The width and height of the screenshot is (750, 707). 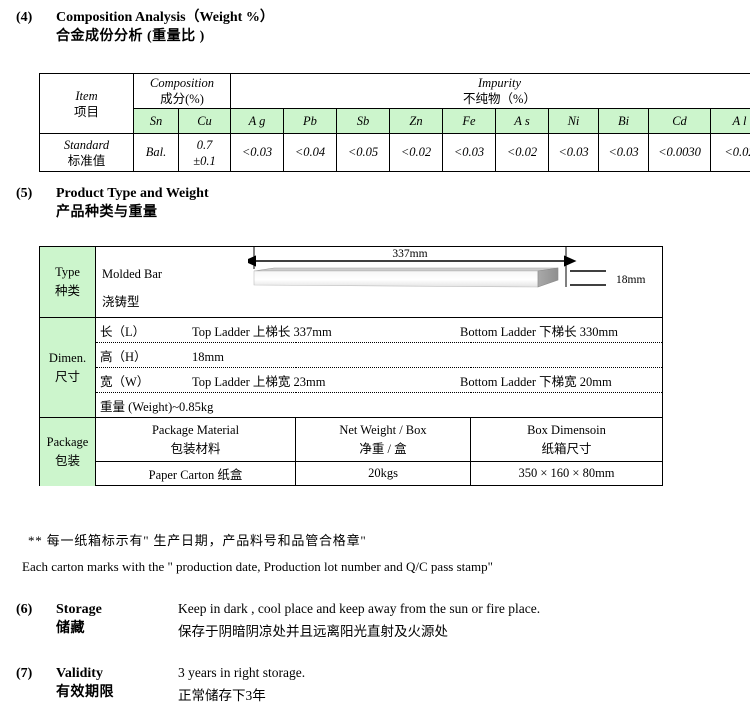 What do you see at coordinates (539, 331) in the screenshot?
I see `dimension-length-bottom: Bottom Ladder 下梯长 330mm` at bounding box center [539, 331].